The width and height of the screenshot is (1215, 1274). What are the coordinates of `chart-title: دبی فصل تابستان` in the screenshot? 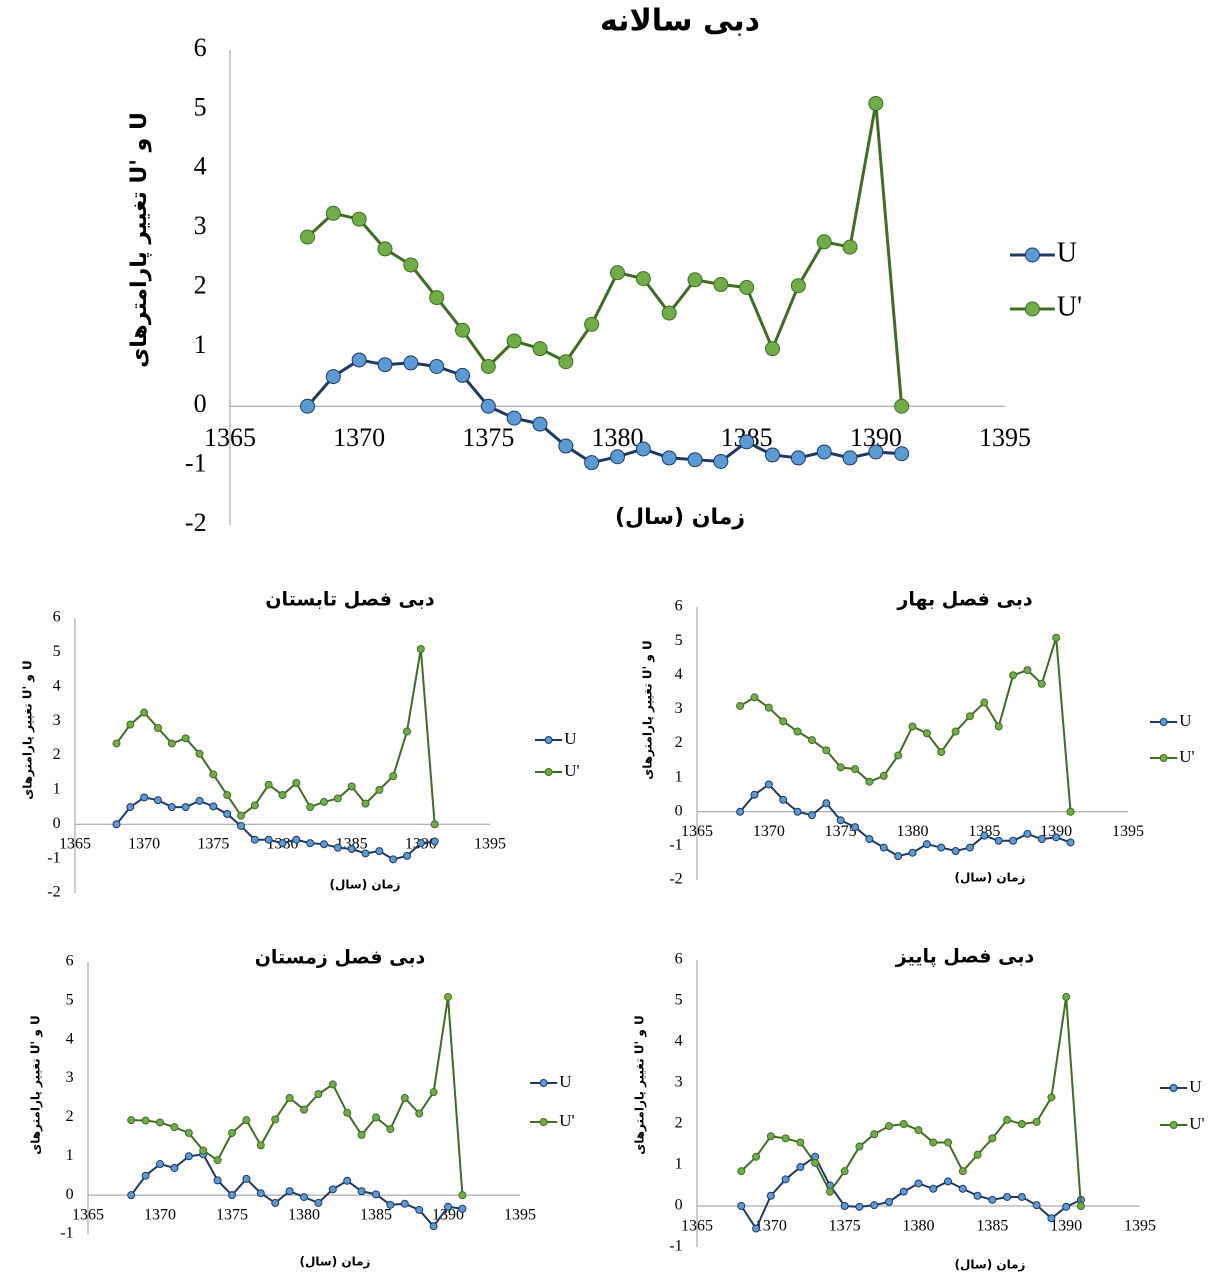 It's located at (350, 600).